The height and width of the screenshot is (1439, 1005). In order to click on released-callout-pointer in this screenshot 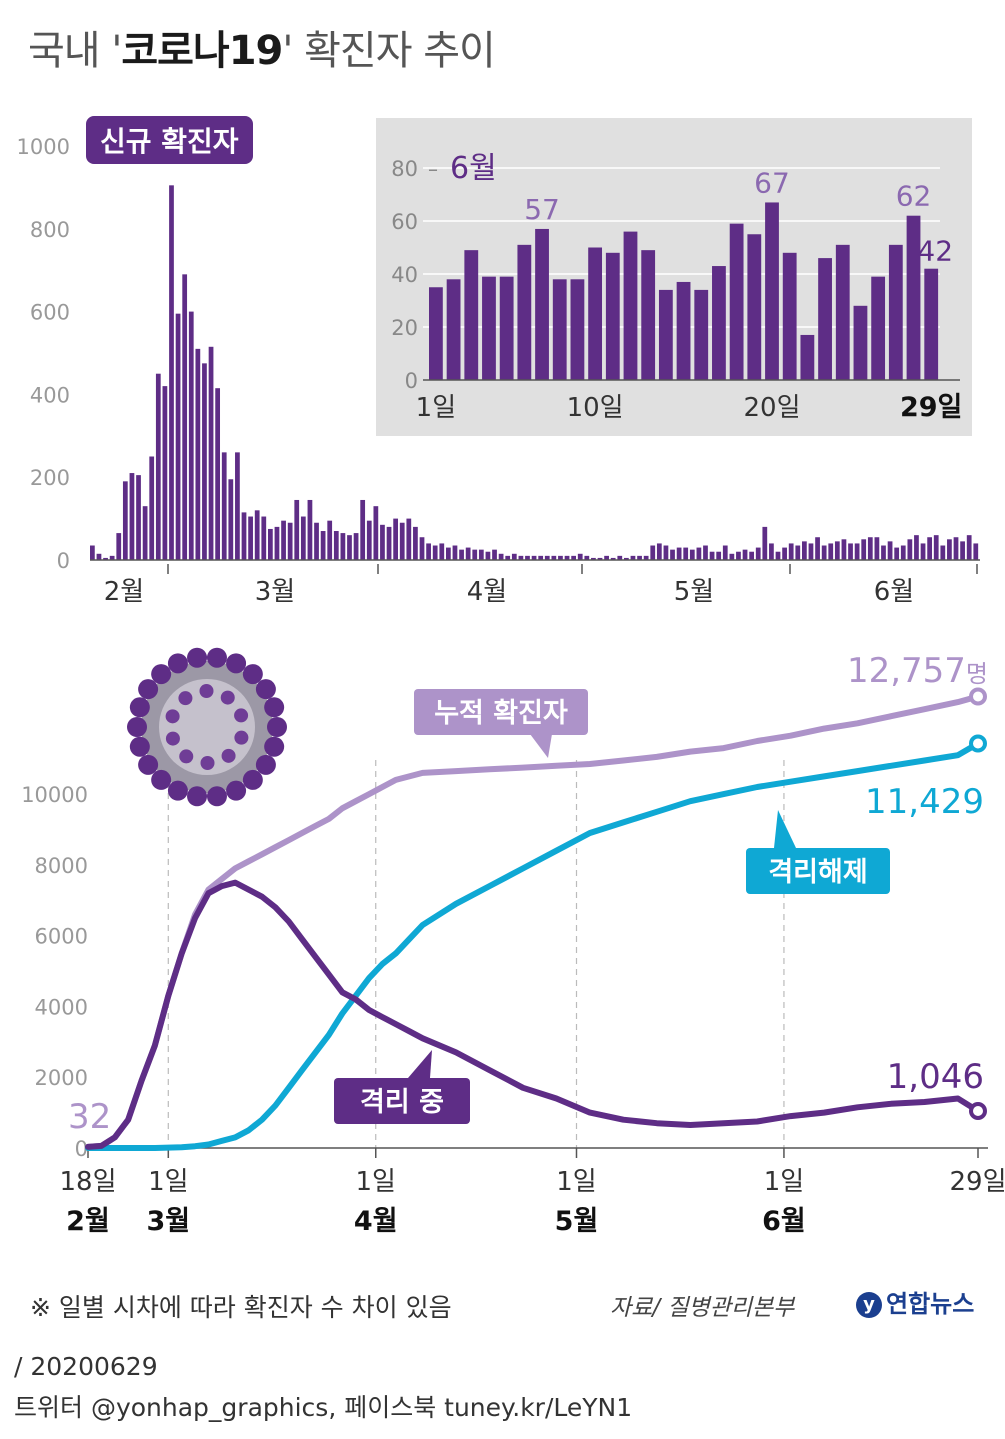, I will do `click(785, 829)`.